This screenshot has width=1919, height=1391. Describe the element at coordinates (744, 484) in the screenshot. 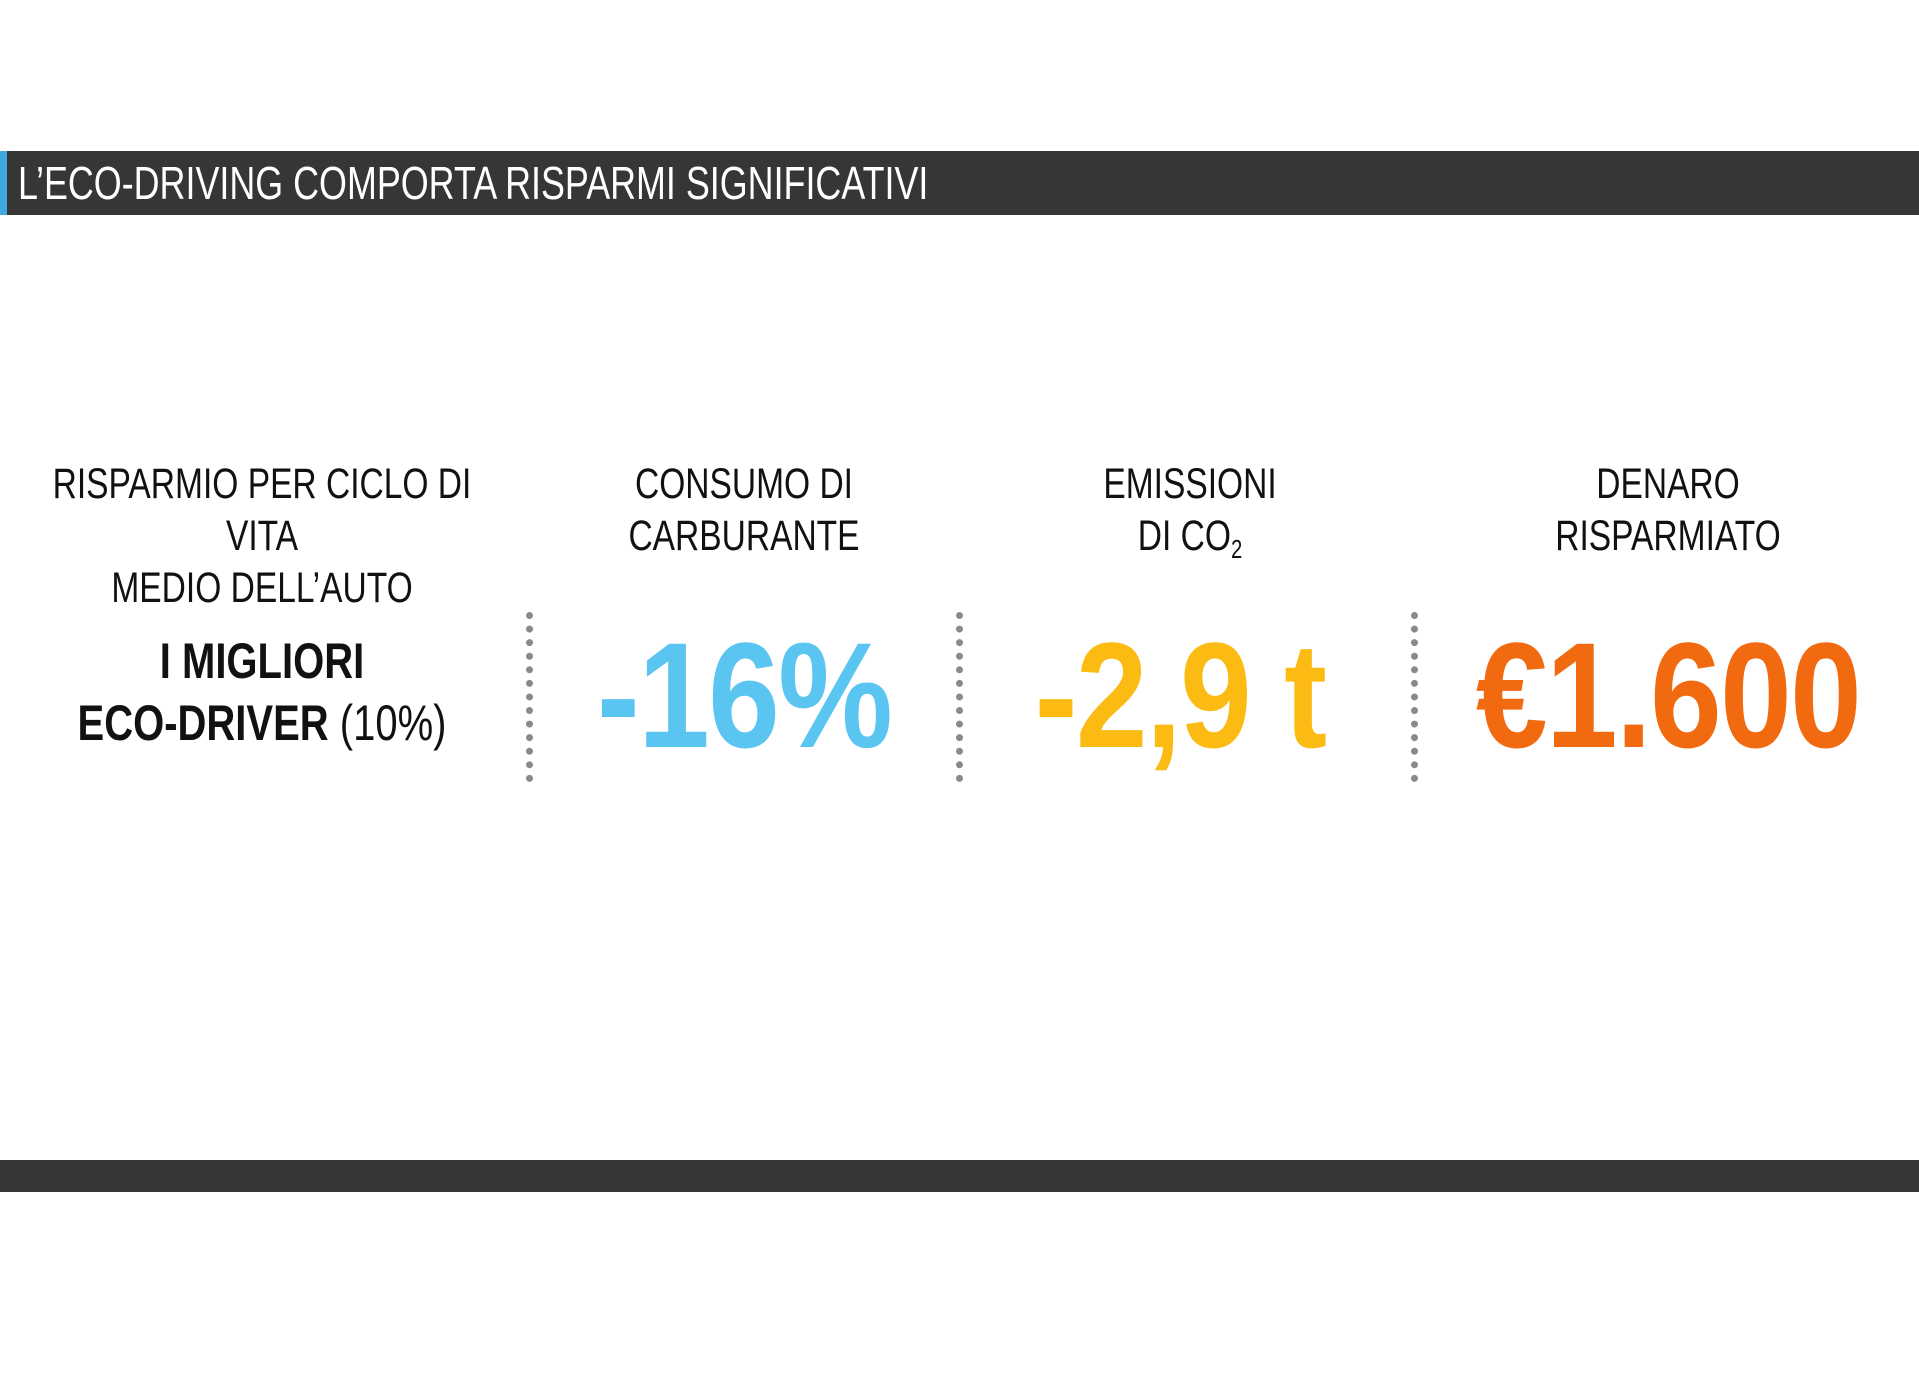

I see `header-line: CONSUMO DI` at that location.